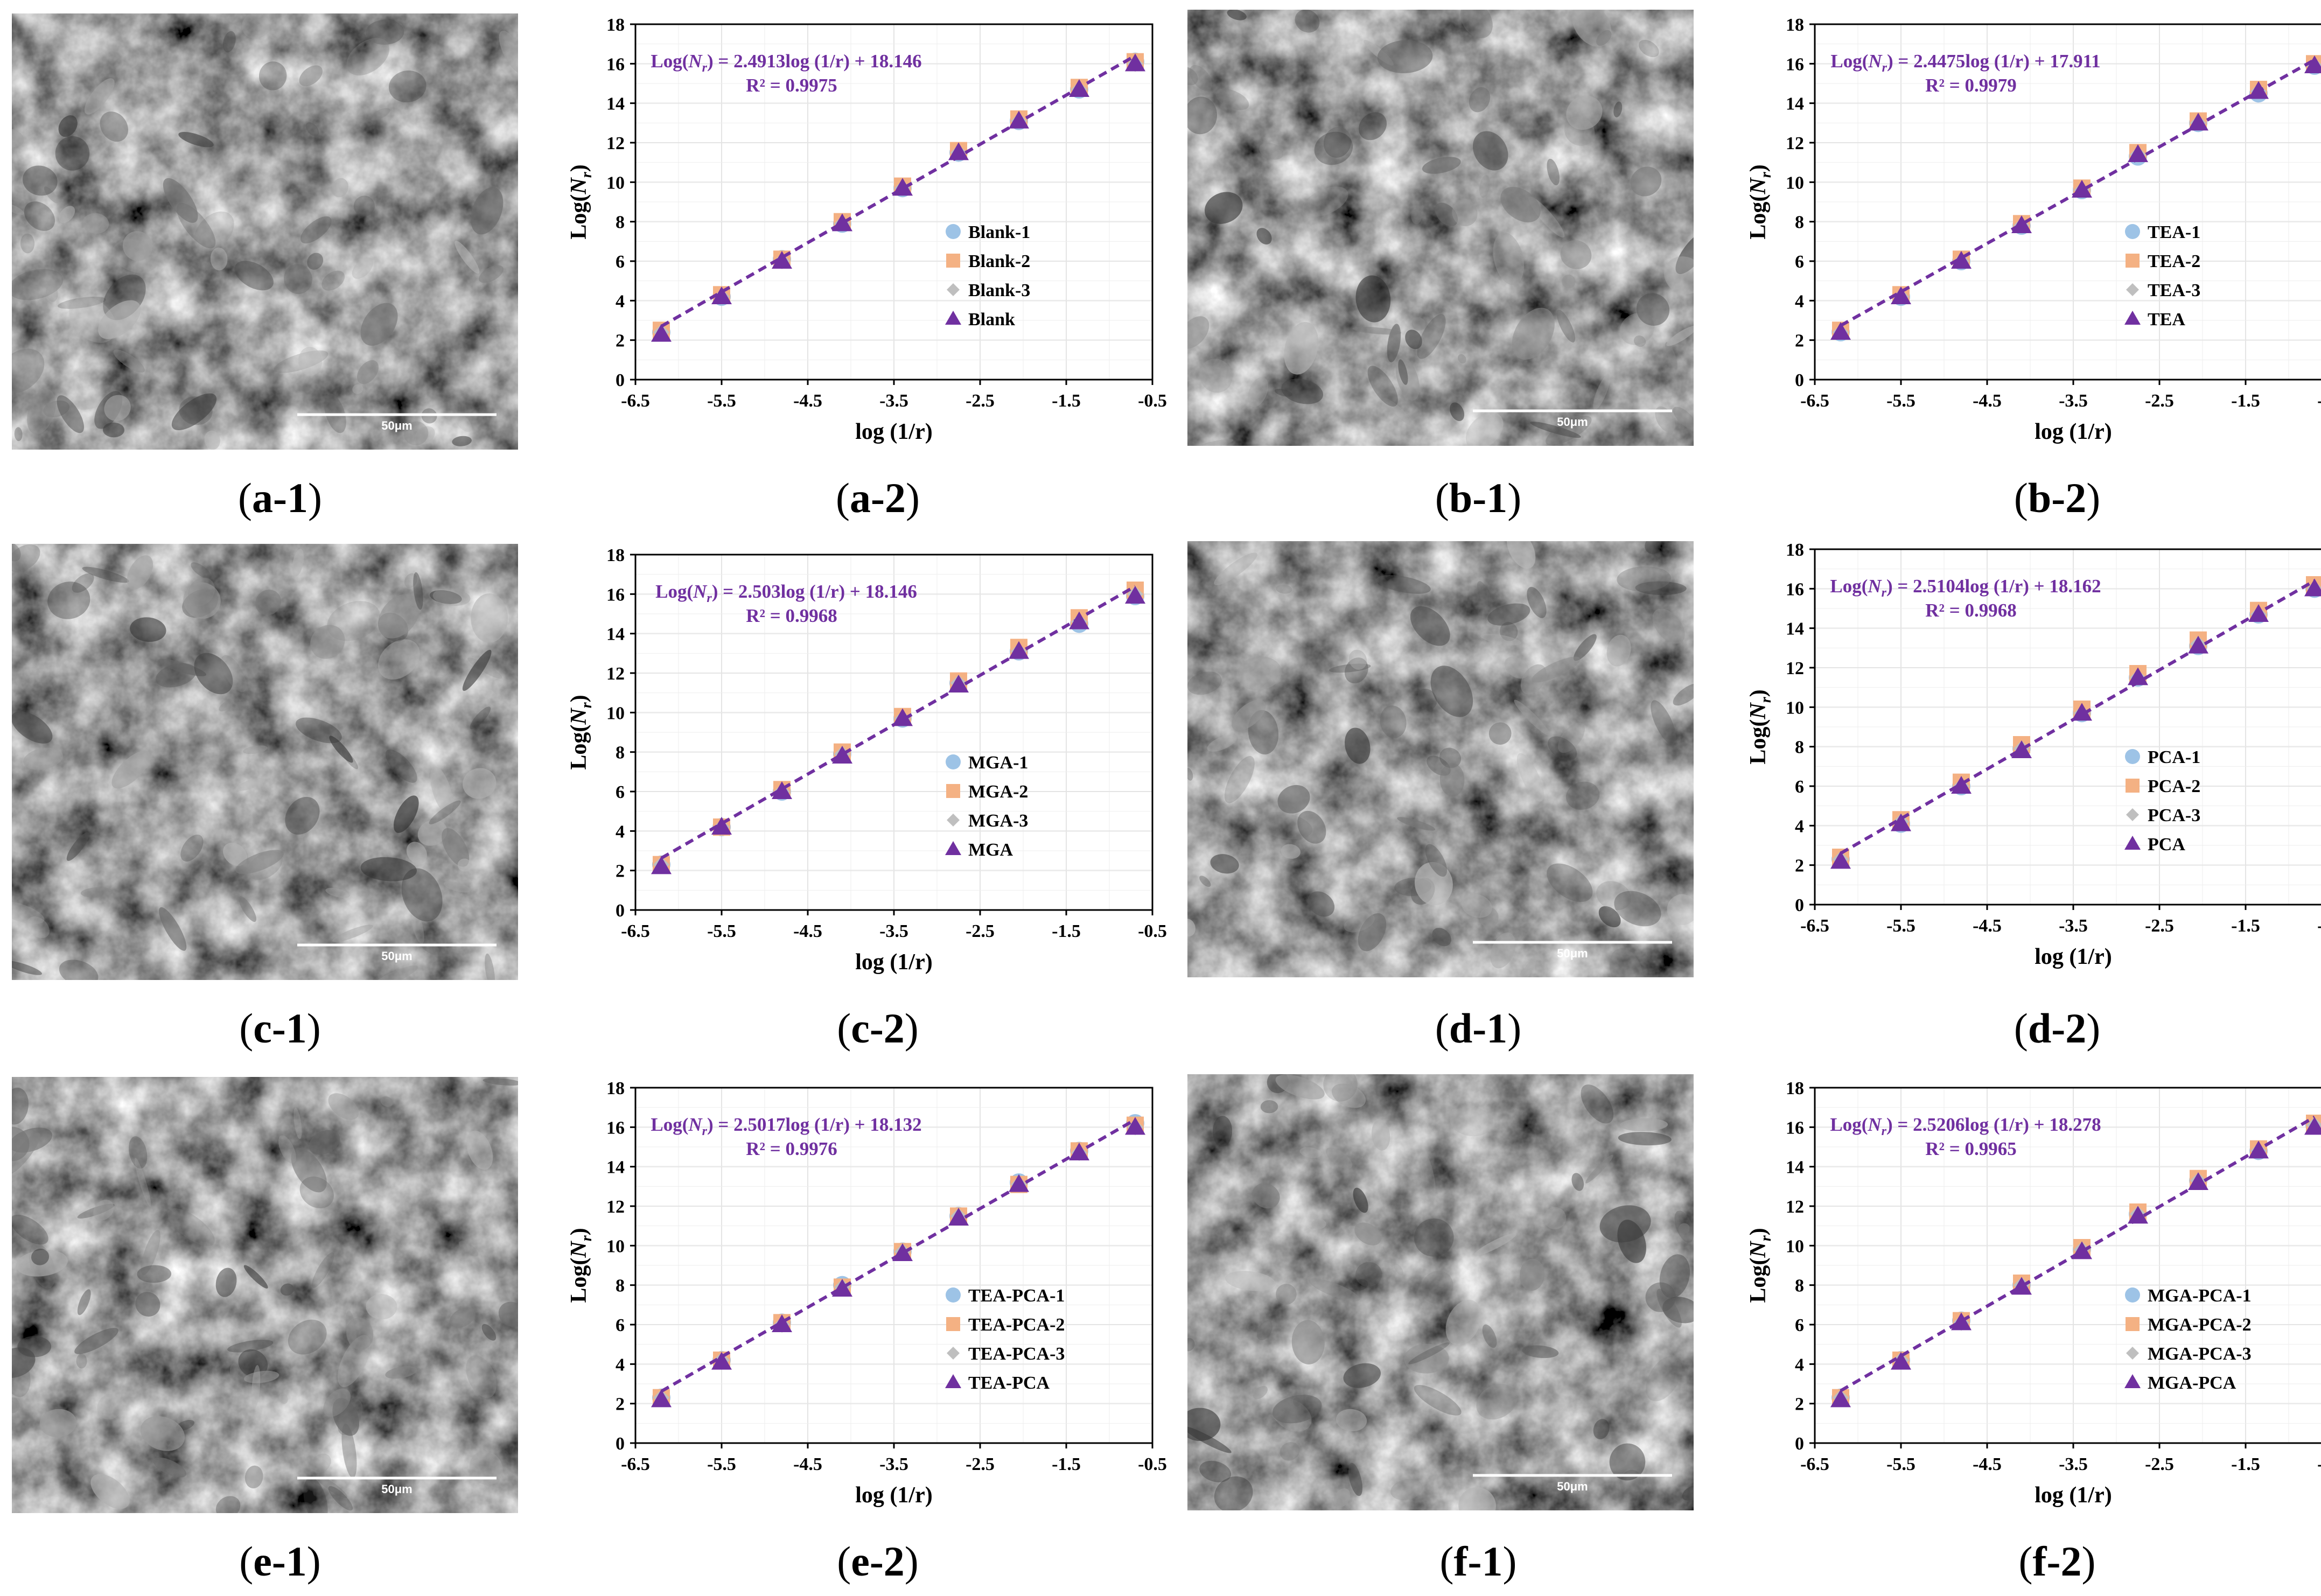 The image size is (2321, 1596). I want to click on legend-label: TEA-3, so click(2174, 290).